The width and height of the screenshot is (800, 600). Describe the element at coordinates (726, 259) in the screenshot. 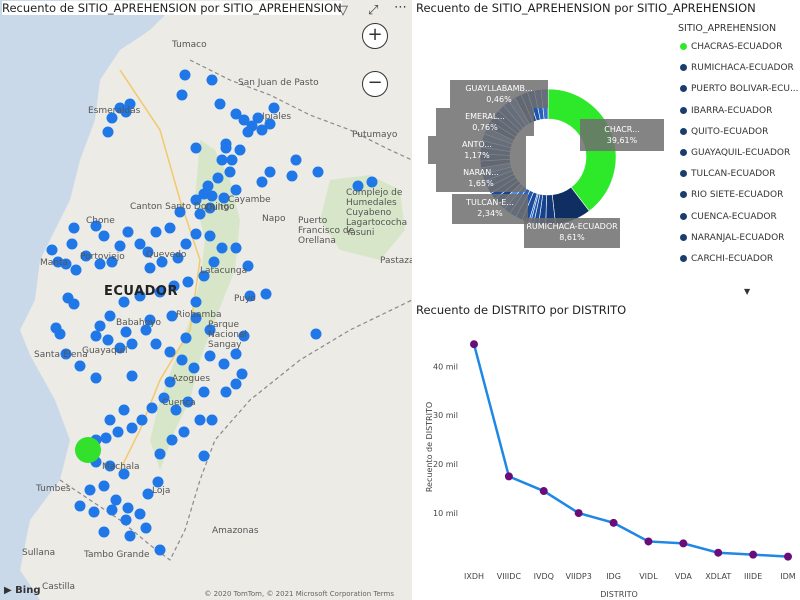

I see `legend-item: CARCHI-ECUADOR` at that location.